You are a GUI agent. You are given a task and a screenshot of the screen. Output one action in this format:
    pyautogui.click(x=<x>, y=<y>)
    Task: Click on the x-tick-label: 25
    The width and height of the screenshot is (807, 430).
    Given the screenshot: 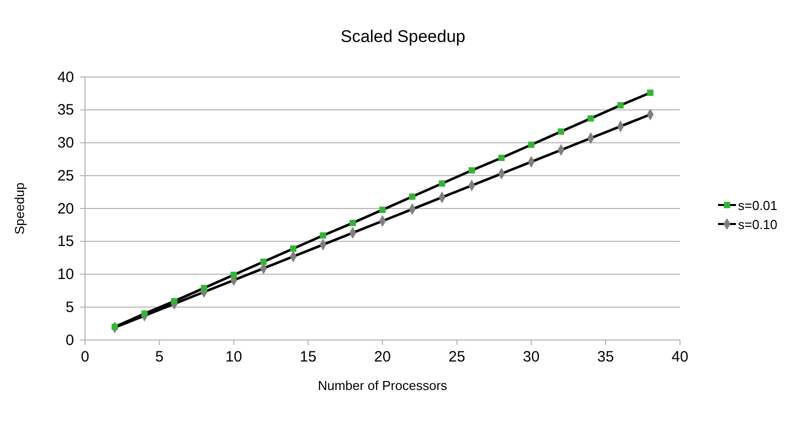 What is the action you would take?
    pyautogui.click(x=457, y=357)
    